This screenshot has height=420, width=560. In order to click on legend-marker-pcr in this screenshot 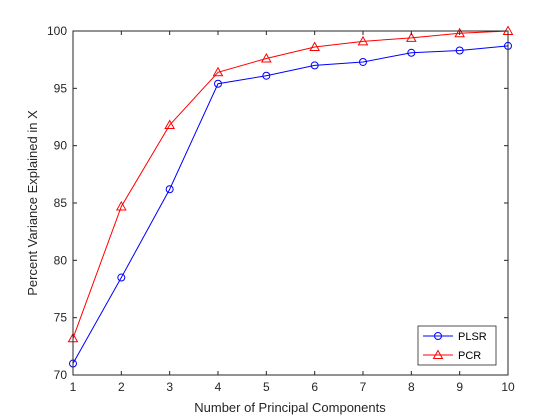, I will do `click(438, 354)`.